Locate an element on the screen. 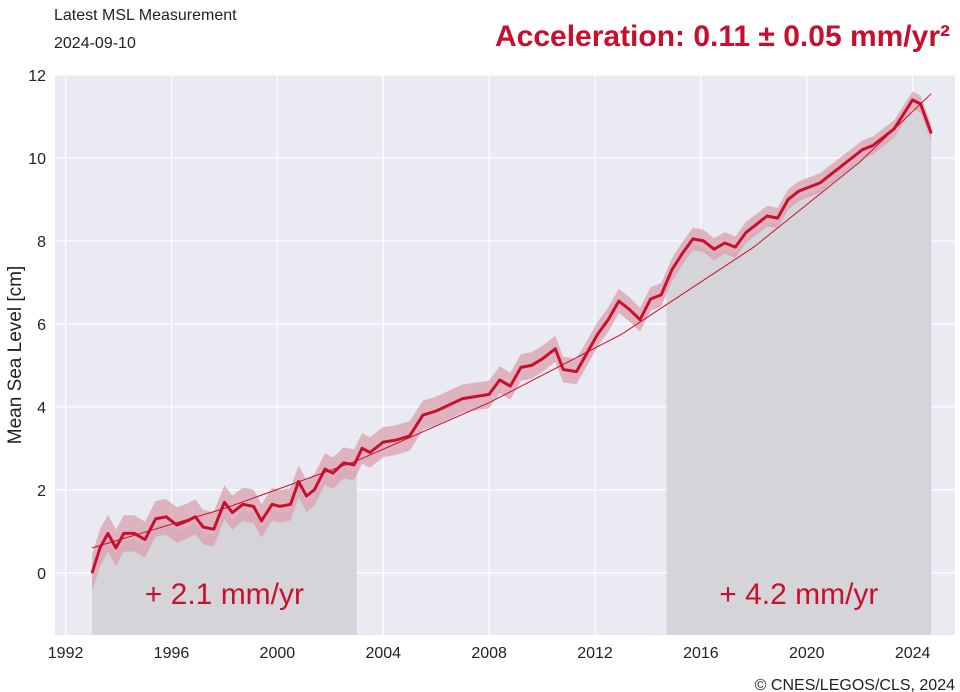  acceleration-title: Acceleration: 0.11 ± 0.05 mm/yr² is located at coordinates (722, 36).